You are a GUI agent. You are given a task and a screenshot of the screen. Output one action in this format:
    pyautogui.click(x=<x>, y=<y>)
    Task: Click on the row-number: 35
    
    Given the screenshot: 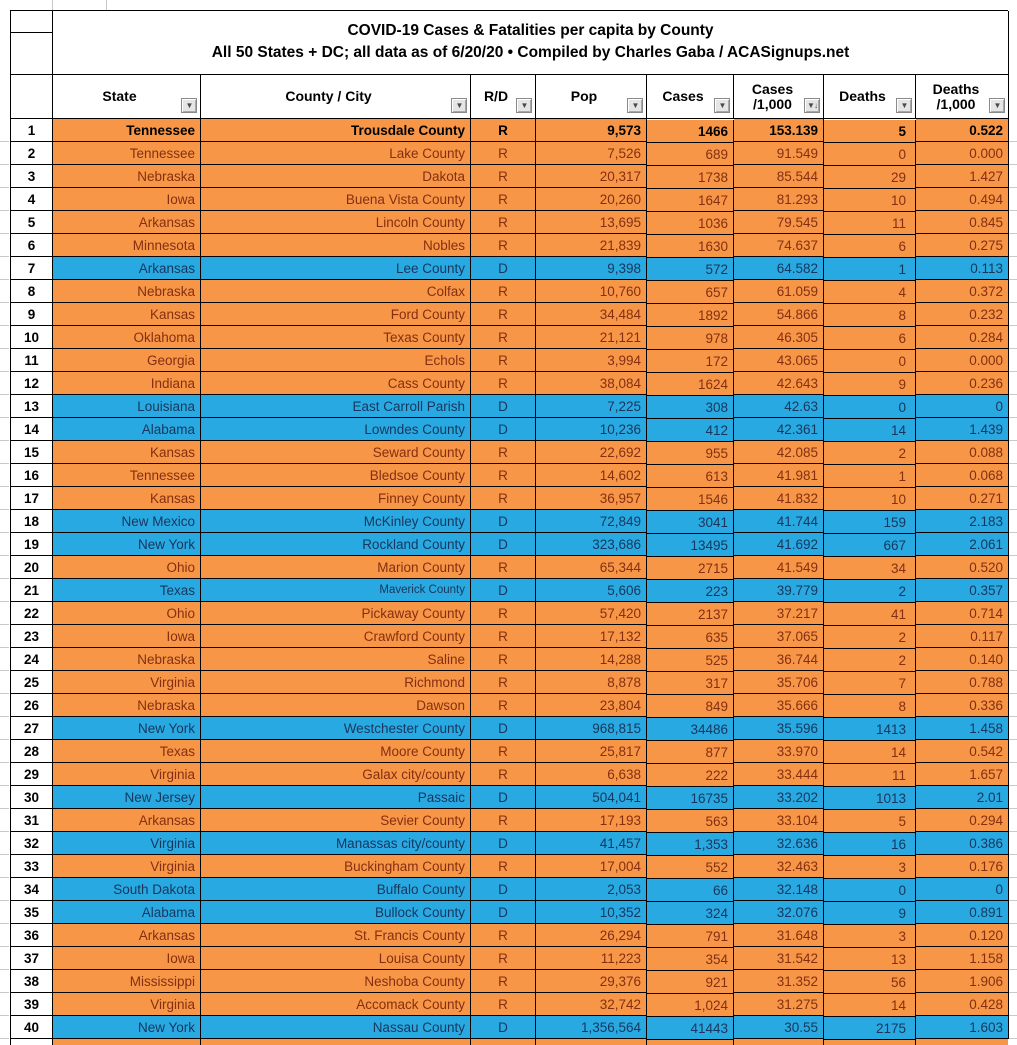 What is the action you would take?
    pyautogui.click(x=32, y=912)
    